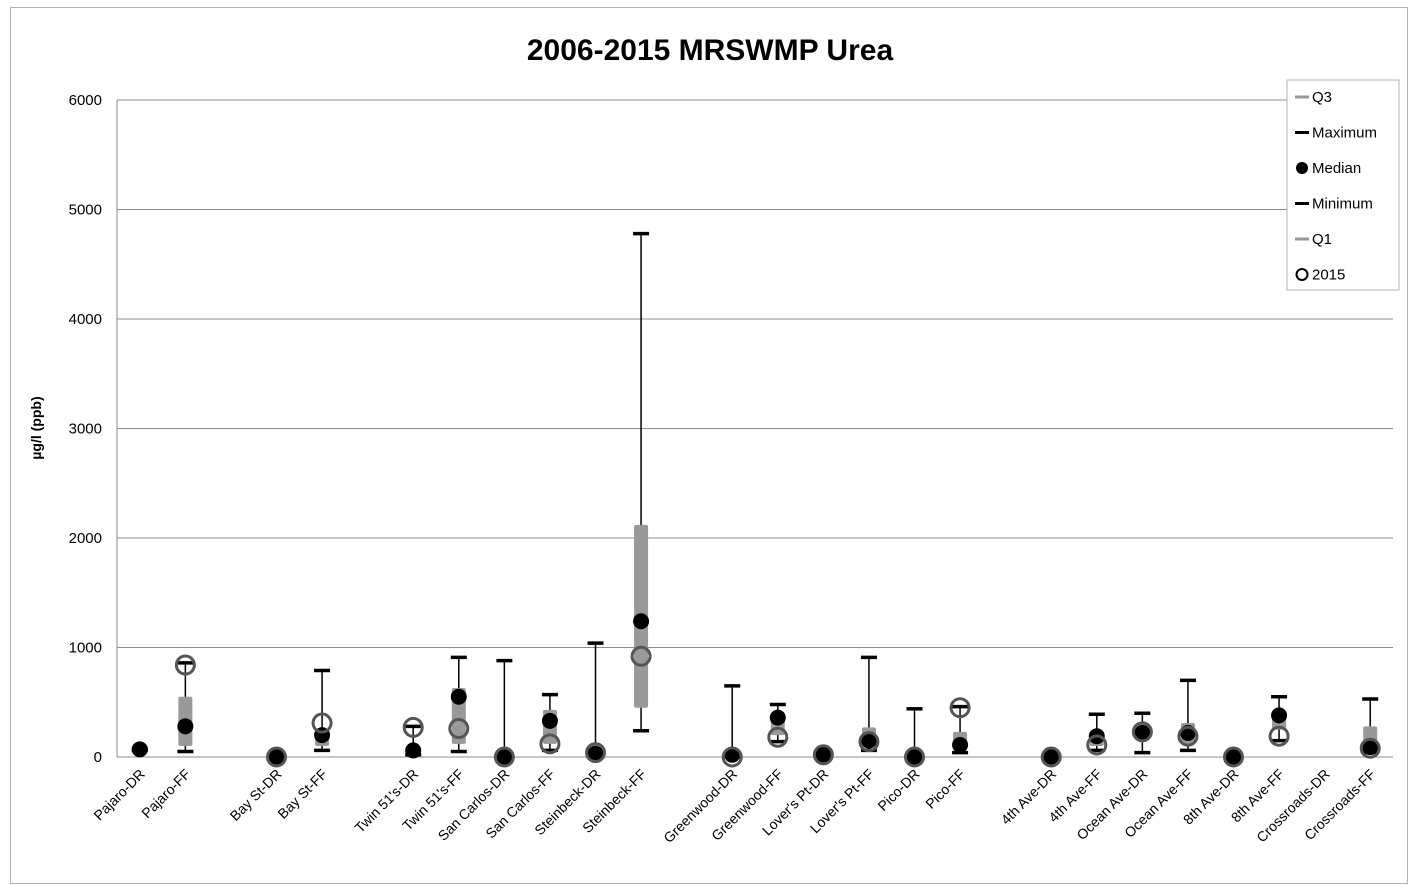  What do you see at coordinates (98, 757) in the screenshot?
I see `y-tick-0: 0` at bounding box center [98, 757].